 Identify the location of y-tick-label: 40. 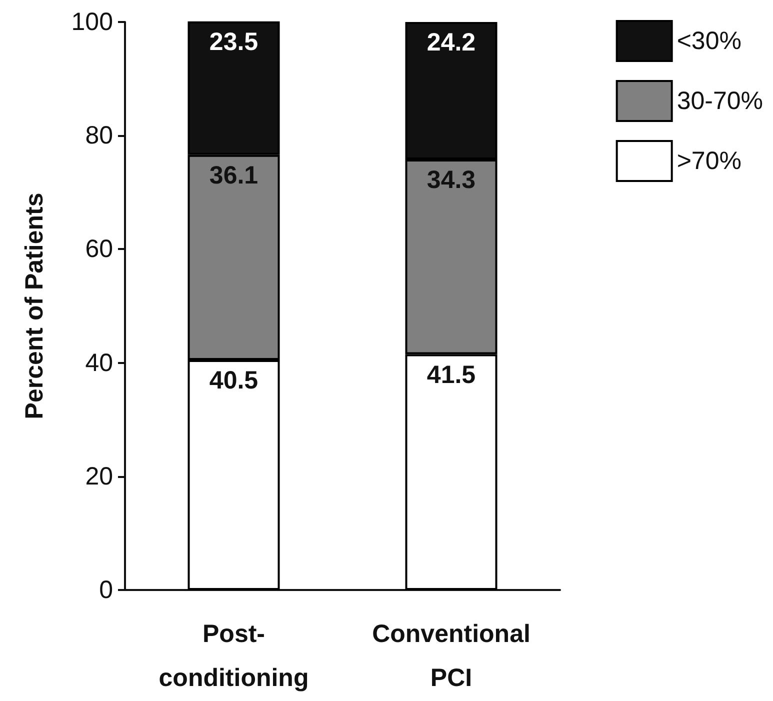
(99, 362).